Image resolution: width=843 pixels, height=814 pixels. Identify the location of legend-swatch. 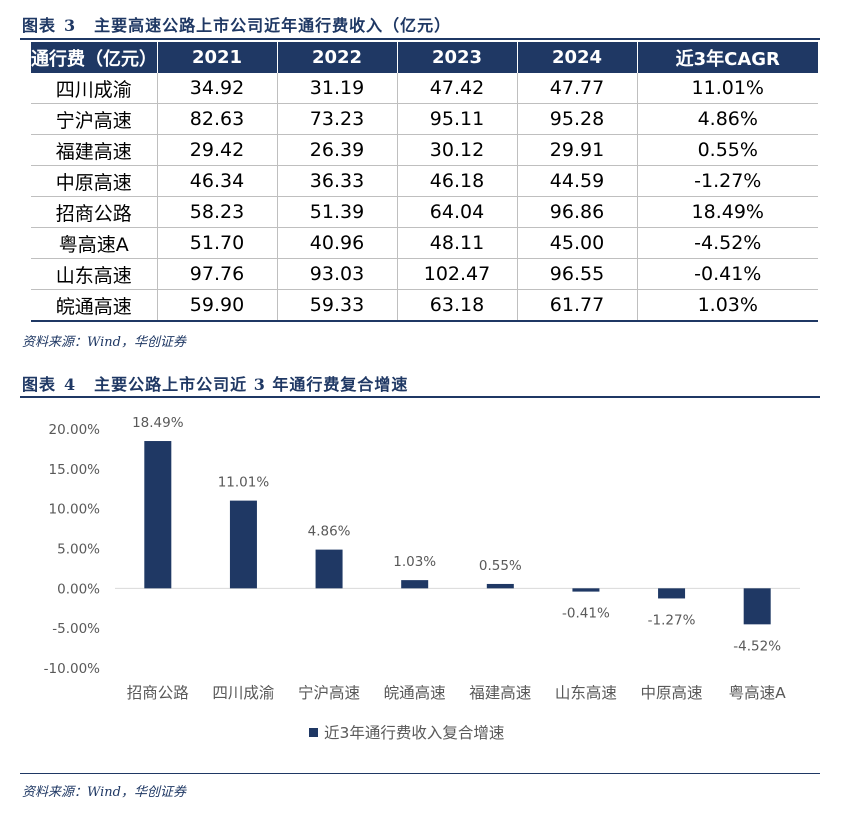
(313, 732).